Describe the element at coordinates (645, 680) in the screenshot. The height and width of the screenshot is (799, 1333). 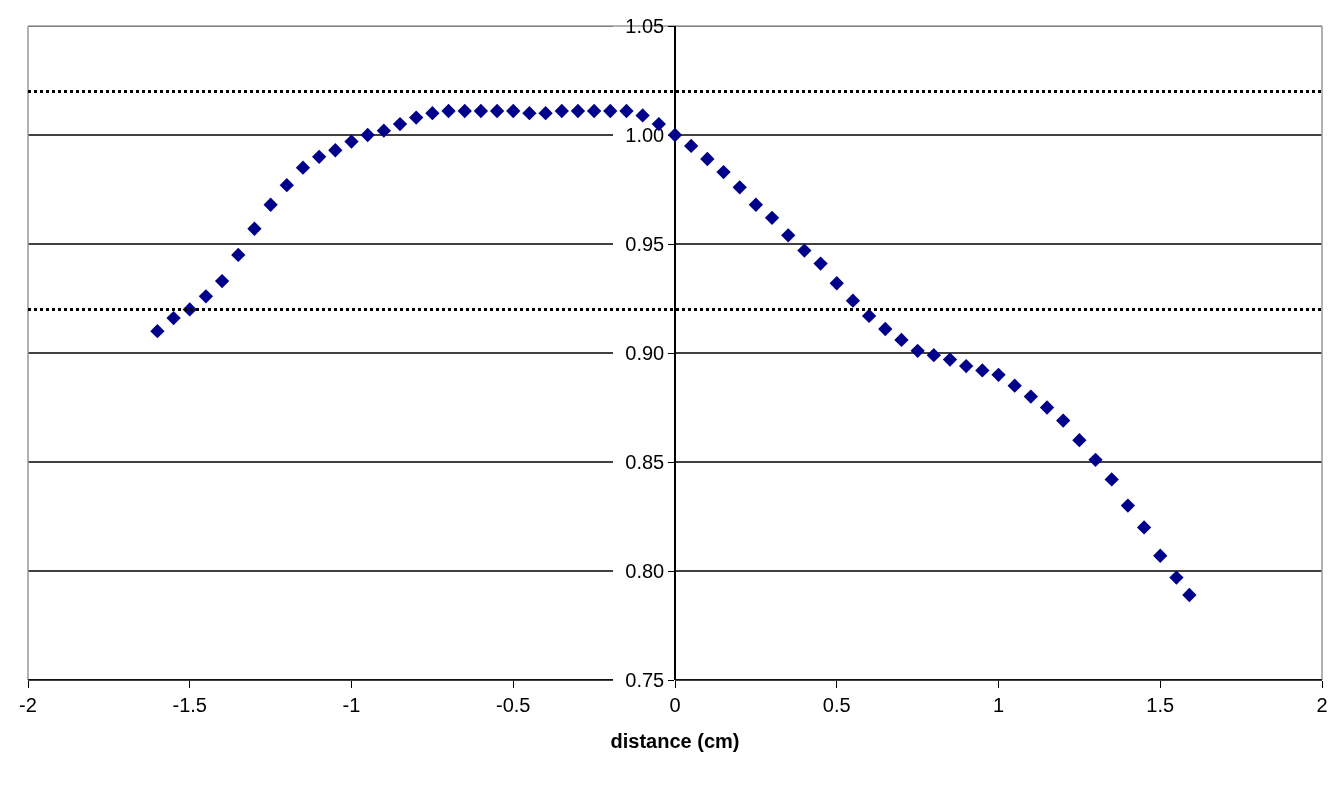
I see `y-tick-label: 0.75` at that location.